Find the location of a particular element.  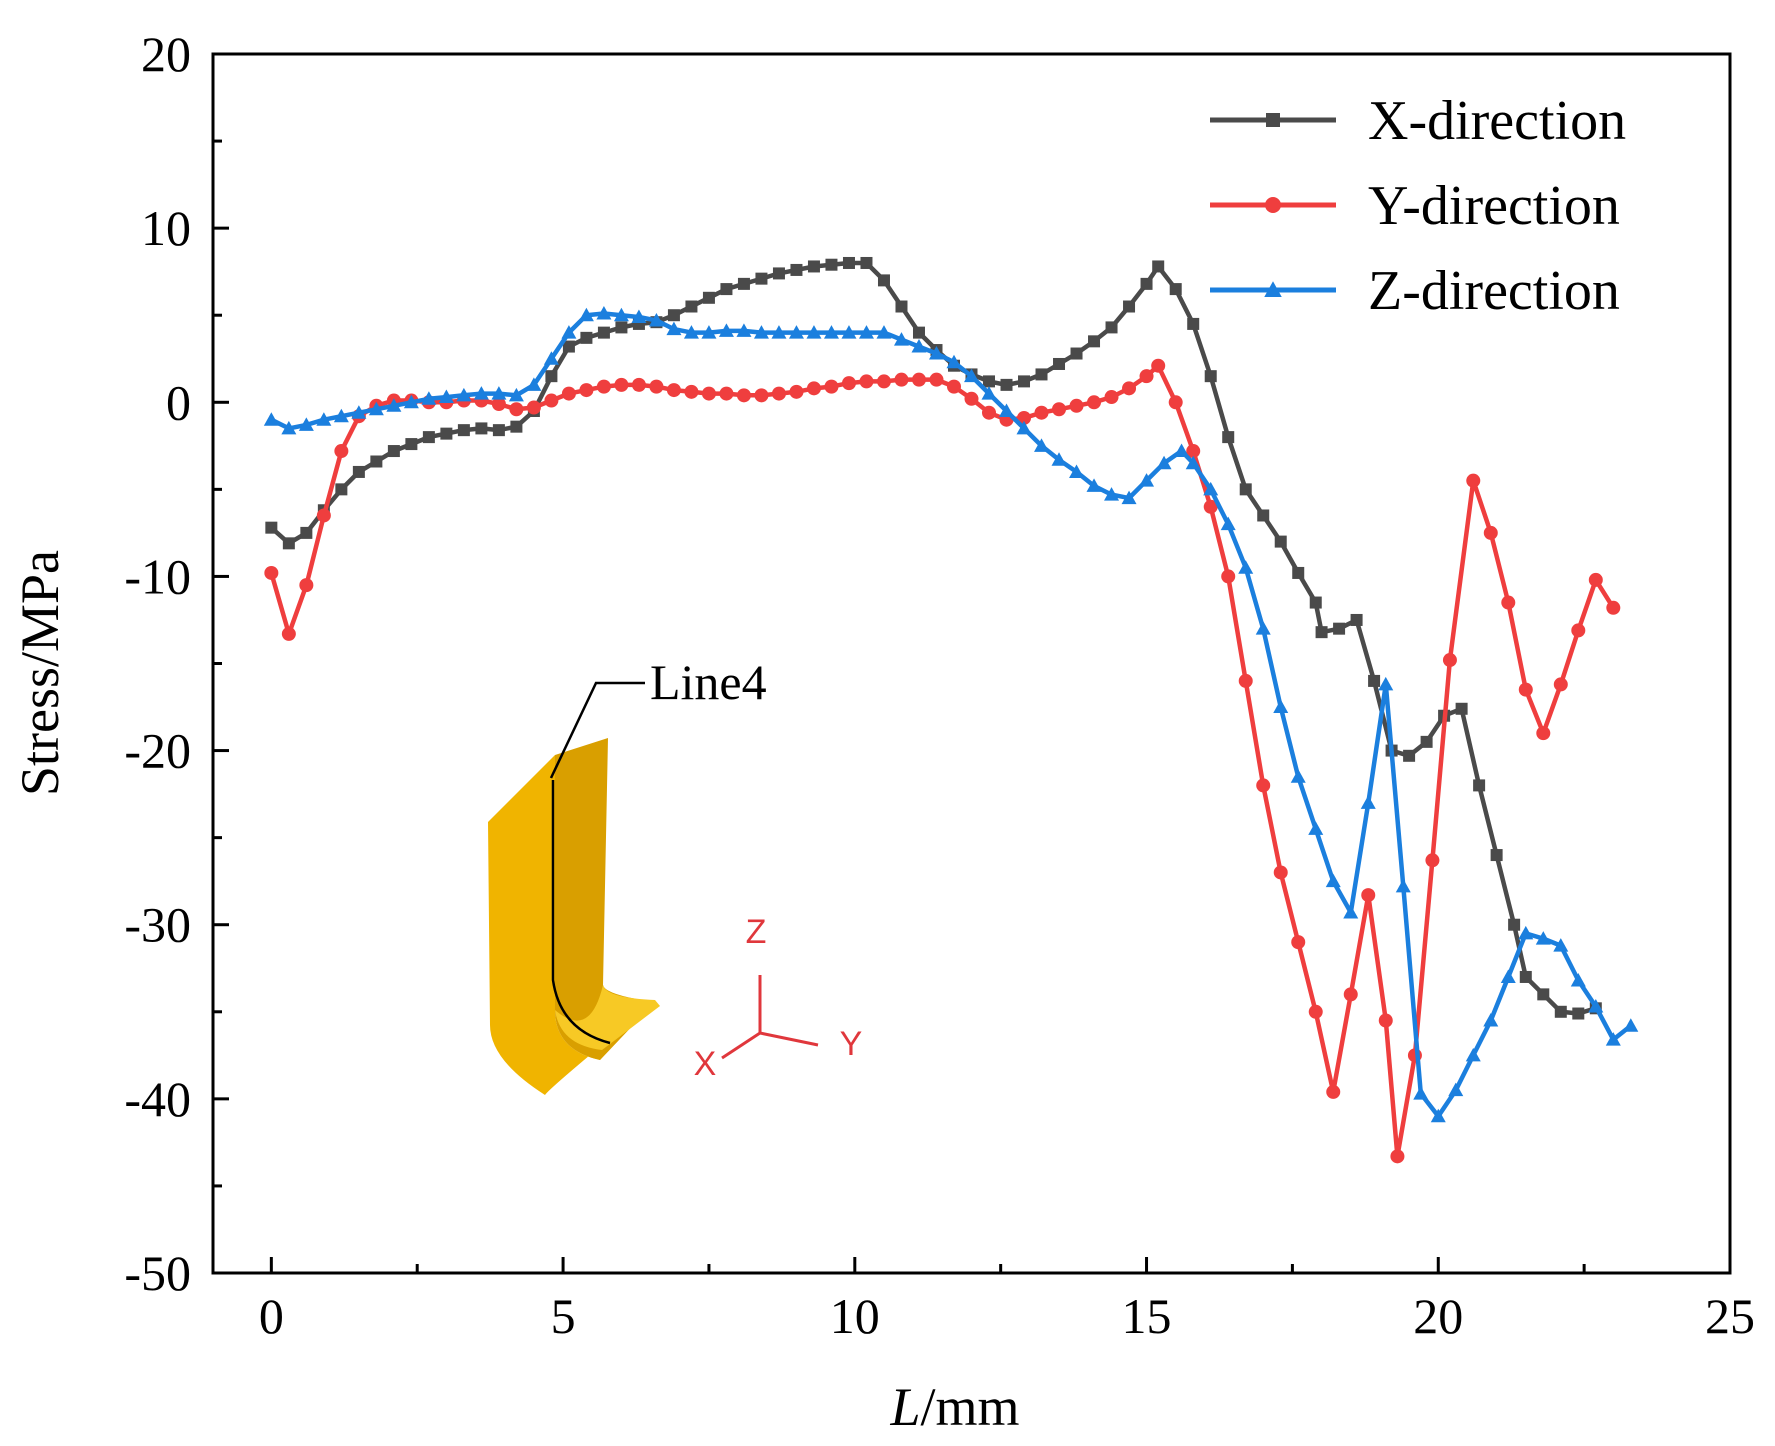

legend-entry-x-direction: X-direction is located at coordinates (1418, 121).